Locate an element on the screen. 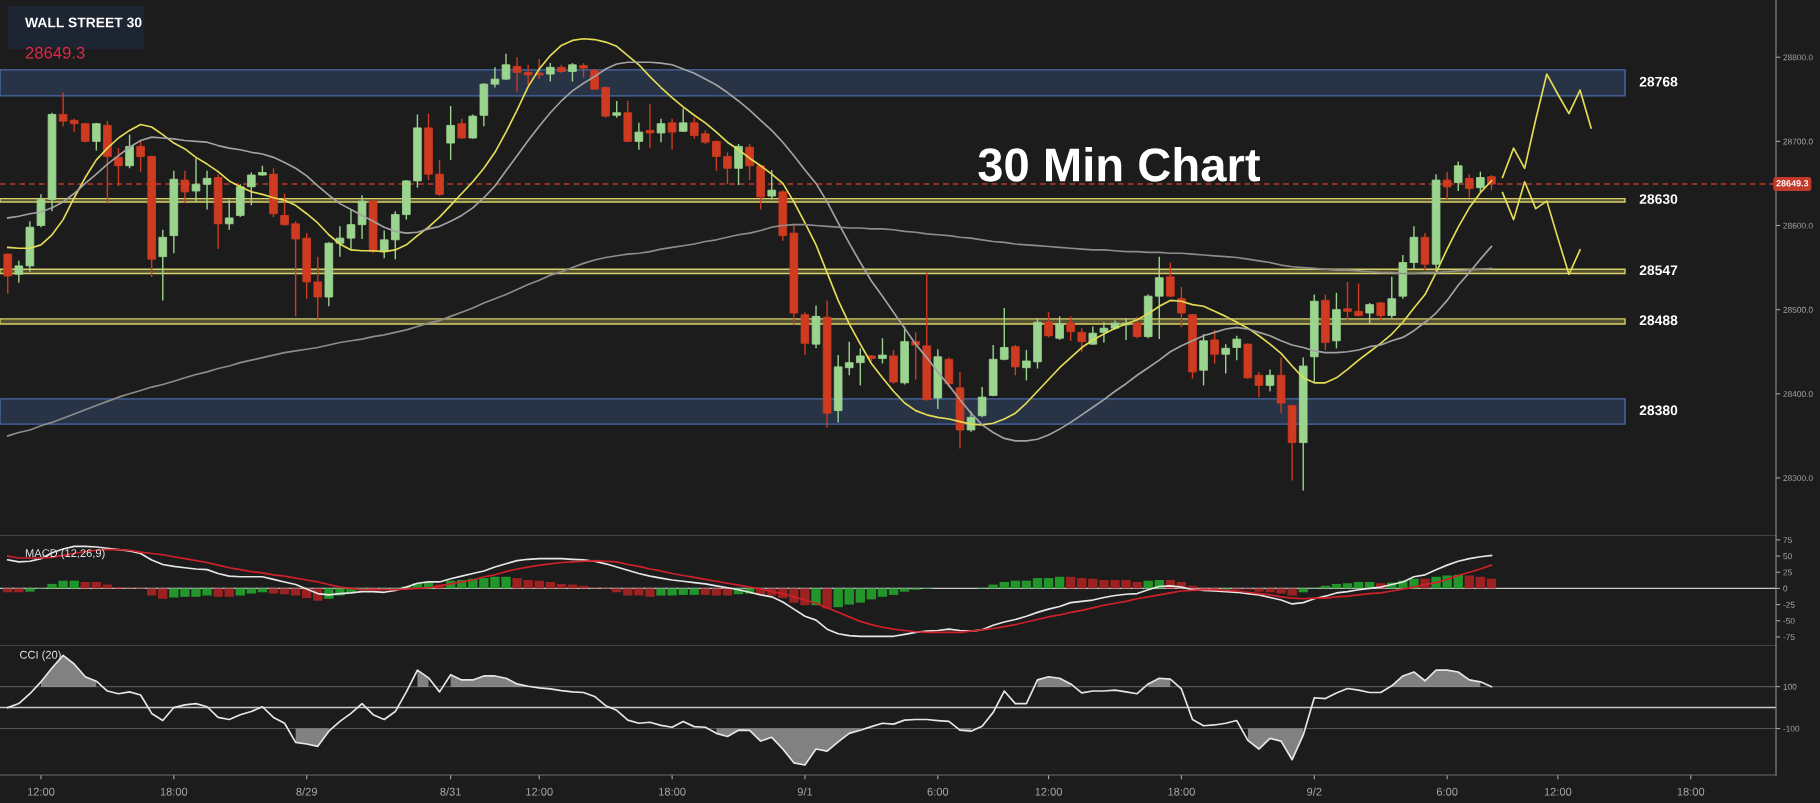  y-tick-label: 28400.0 is located at coordinates (1798, 394).